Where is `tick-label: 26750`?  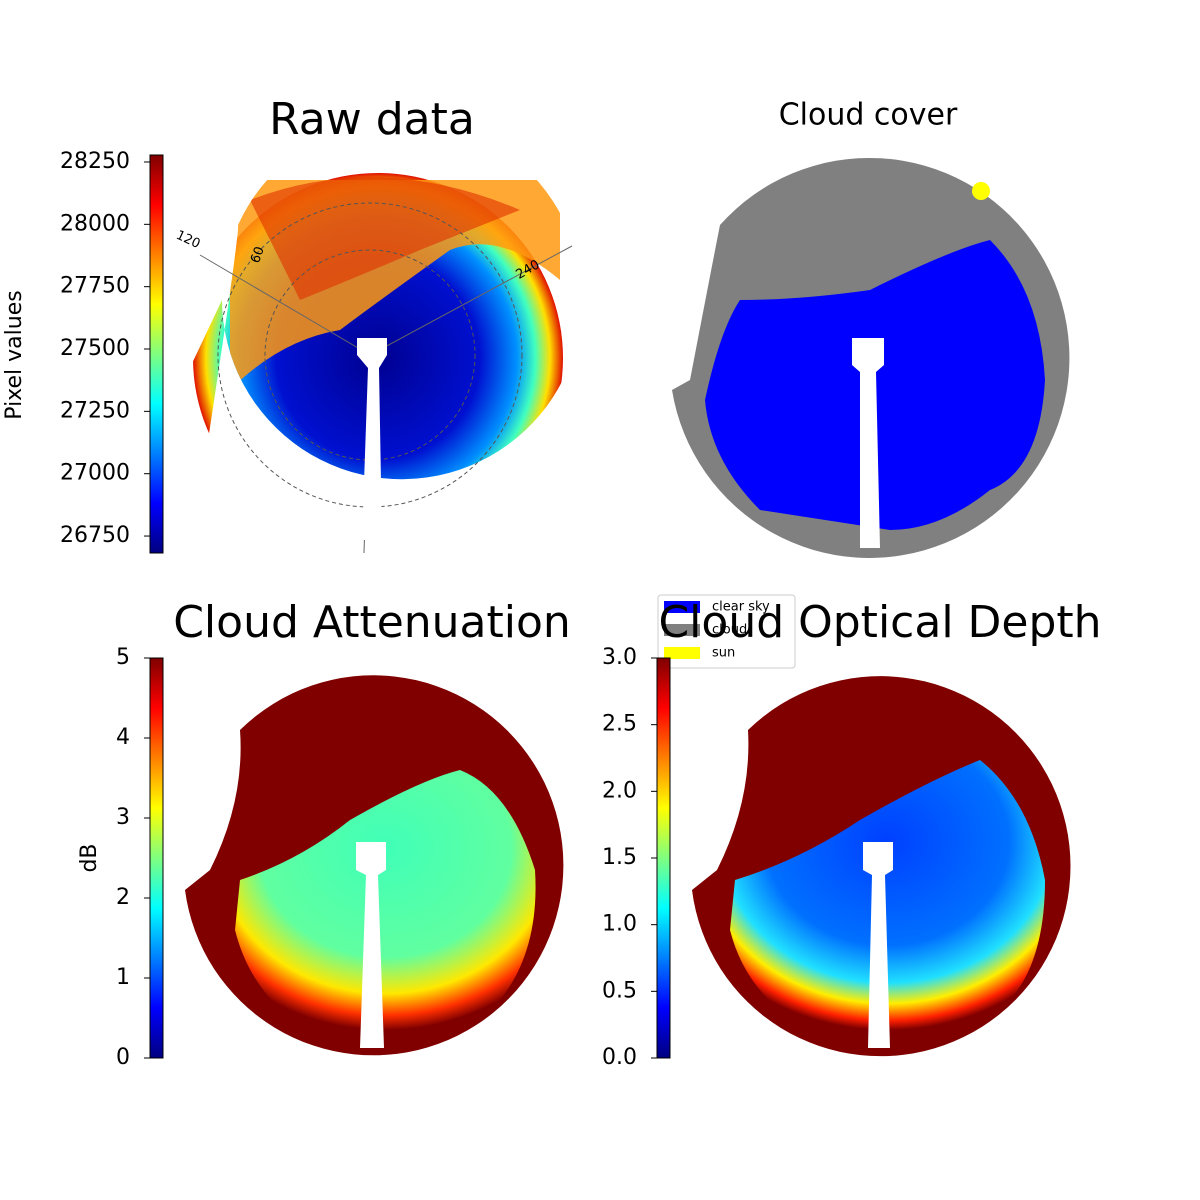 tick-label: 26750 is located at coordinates (95, 535).